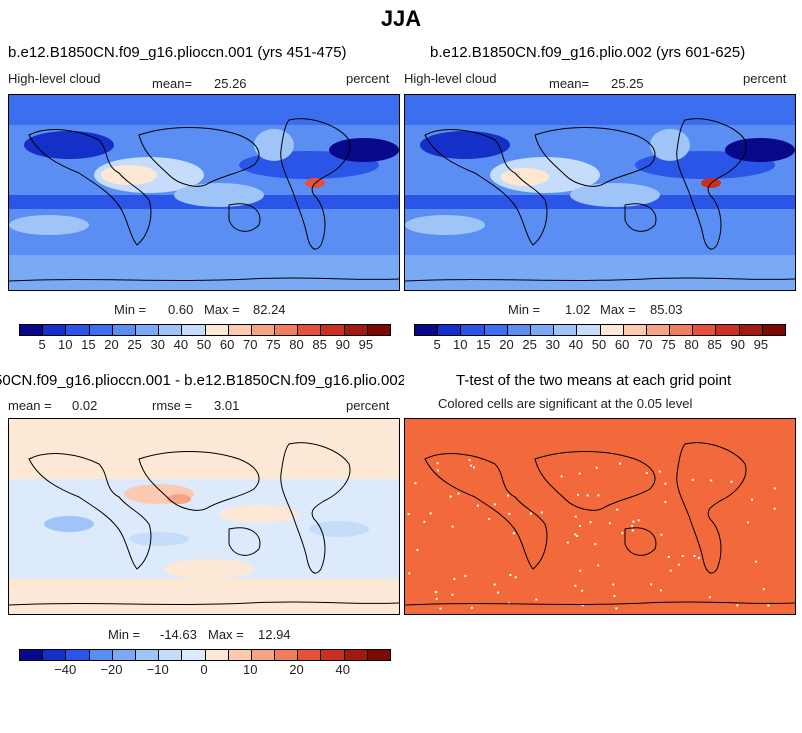 The image size is (802, 733). Describe the element at coordinates (600, 192) in the screenshot. I see `panel2-map` at that location.